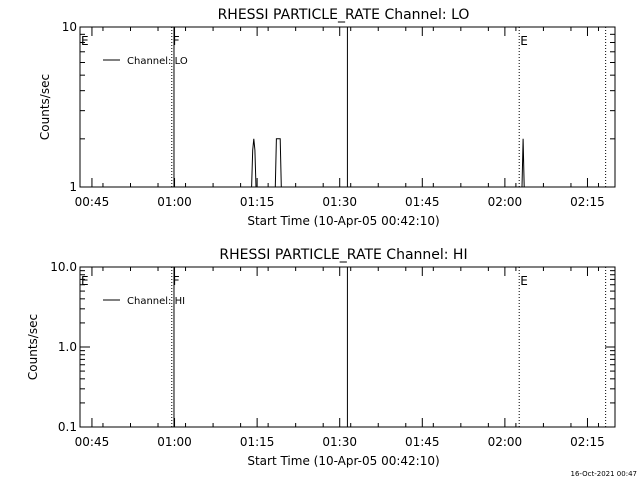  I want to click on y-tick-label: 10, so click(69, 27).